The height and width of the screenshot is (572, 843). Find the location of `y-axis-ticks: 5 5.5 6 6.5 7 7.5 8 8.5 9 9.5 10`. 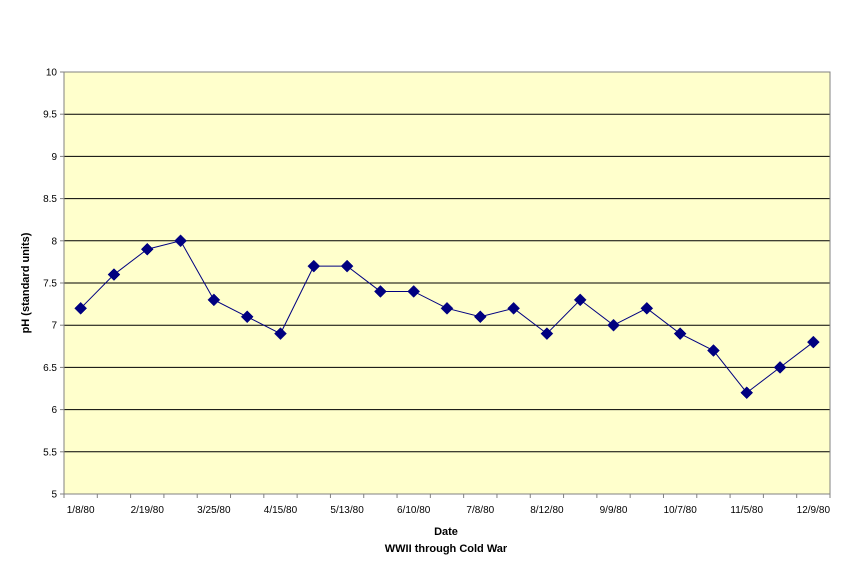

y-axis-ticks: 5 5.5 6 6.5 7 7.5 8 8.5 9 9.5 10 is located at coordinates (53, 284).